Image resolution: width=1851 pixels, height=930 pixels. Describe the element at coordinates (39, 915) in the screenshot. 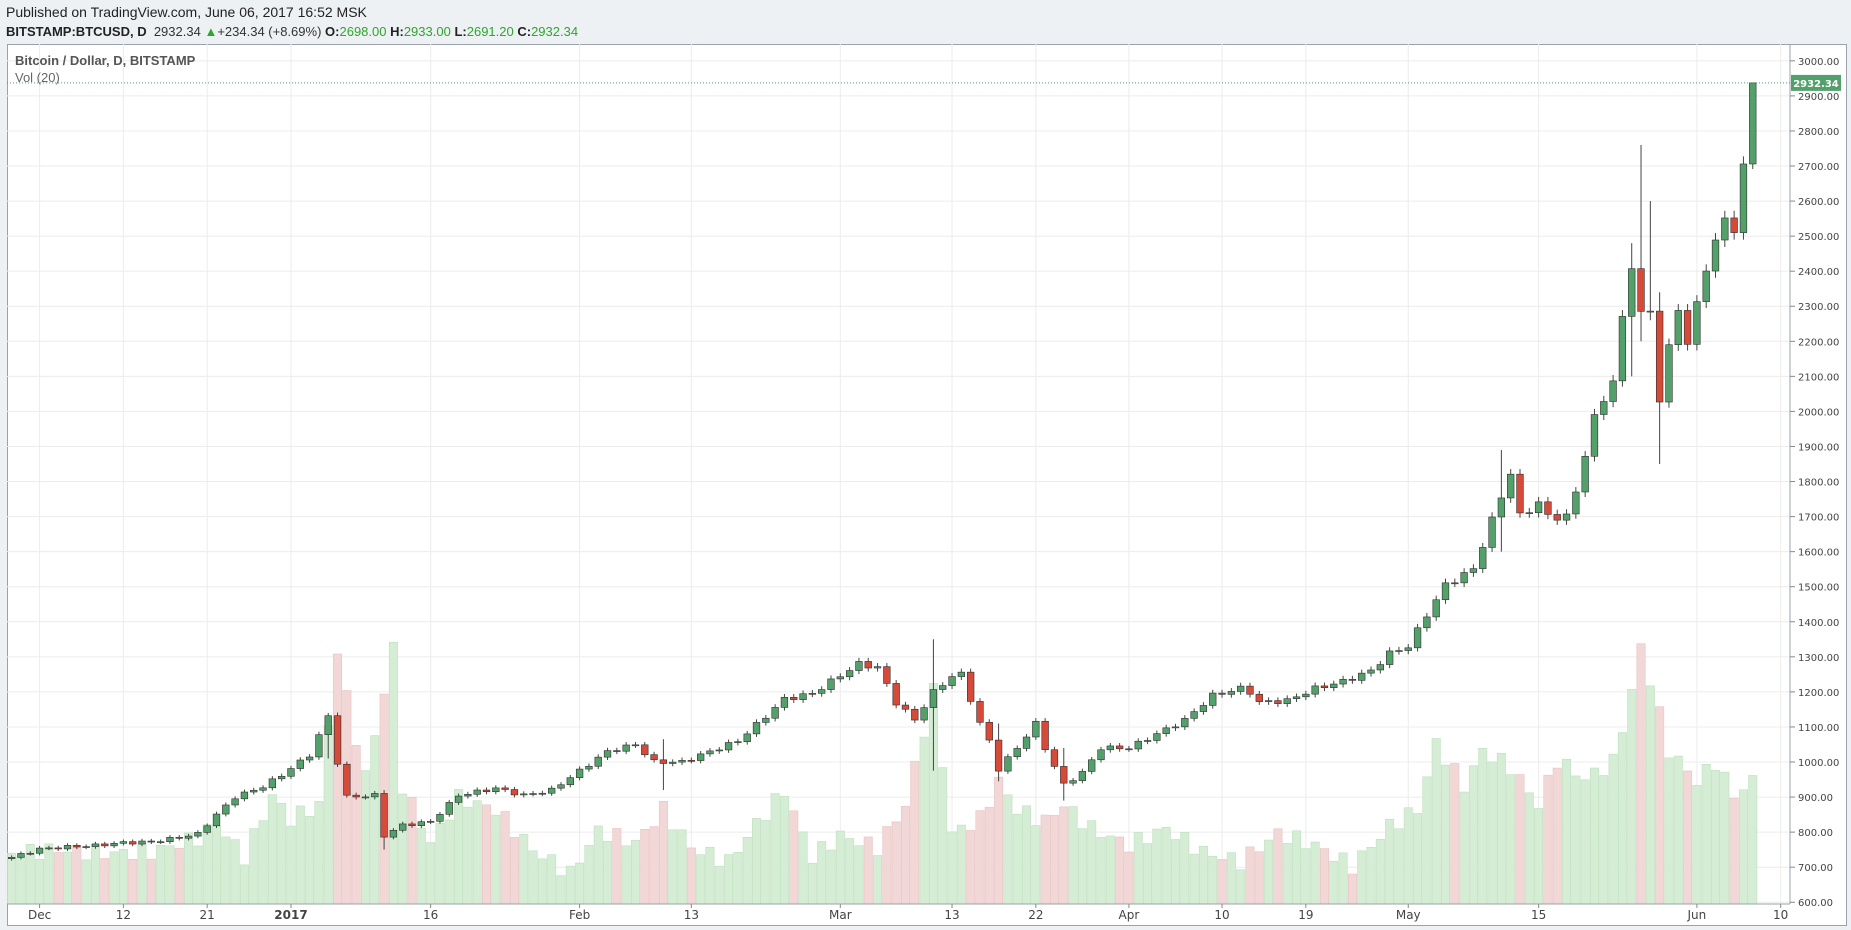

I see `time-tick-label: Dec` at that location.